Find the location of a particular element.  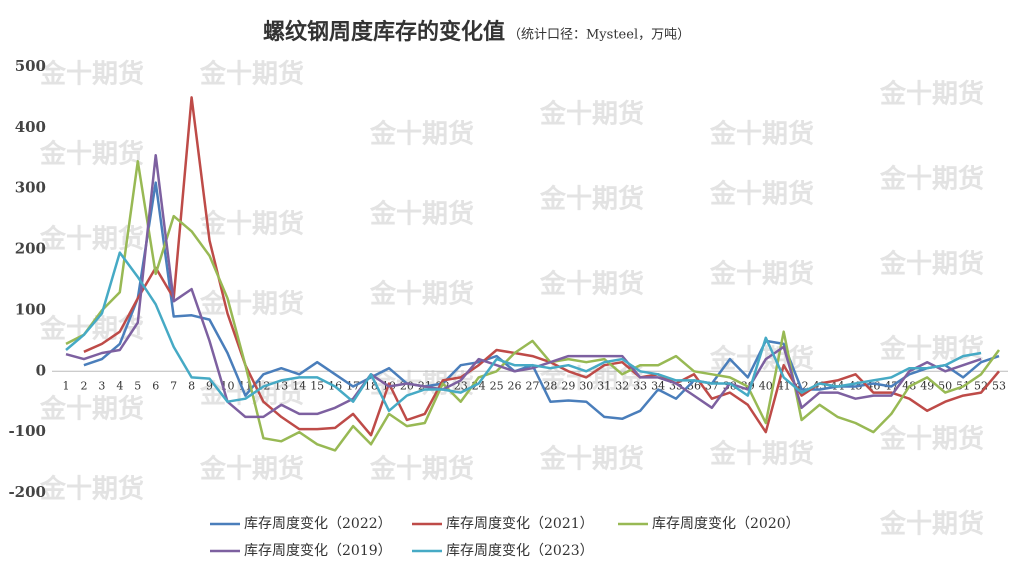

legend-label: 库存周度变化（2021） is located at coordinates (520, 524).